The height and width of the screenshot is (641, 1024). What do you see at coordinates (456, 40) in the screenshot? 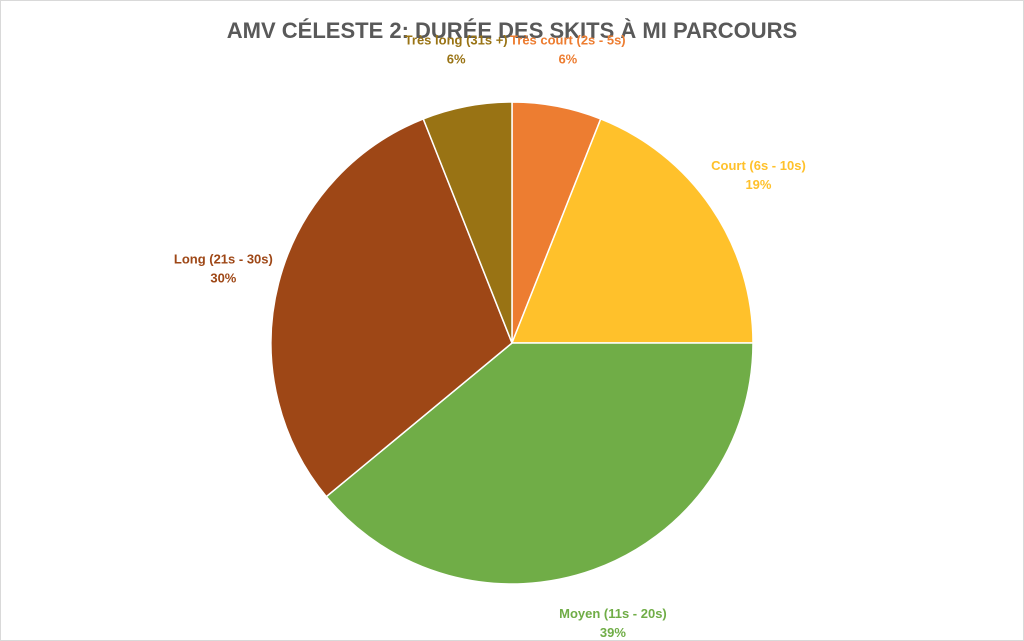
I see `slice-label: Très long (31s +)` at bounding box center [456, 40].